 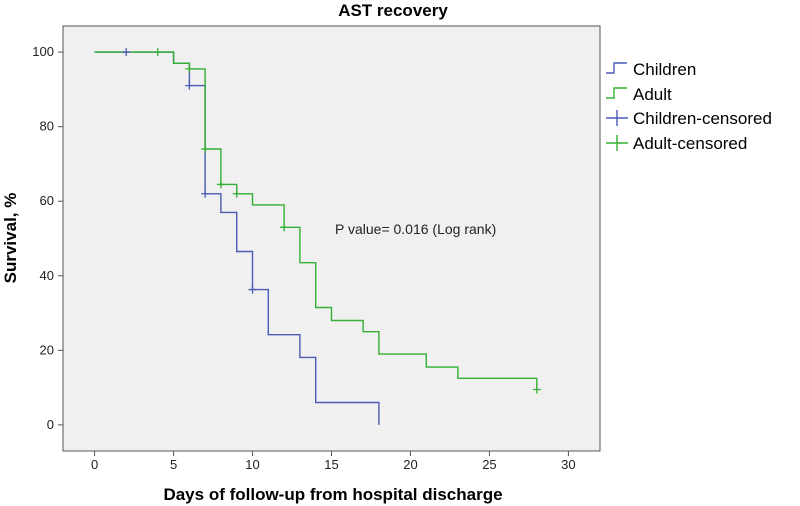 What do you see at coordinates (47, 349) in the screenshot?
I see `y-tick-label: 20` at bounding box center [47, 349].